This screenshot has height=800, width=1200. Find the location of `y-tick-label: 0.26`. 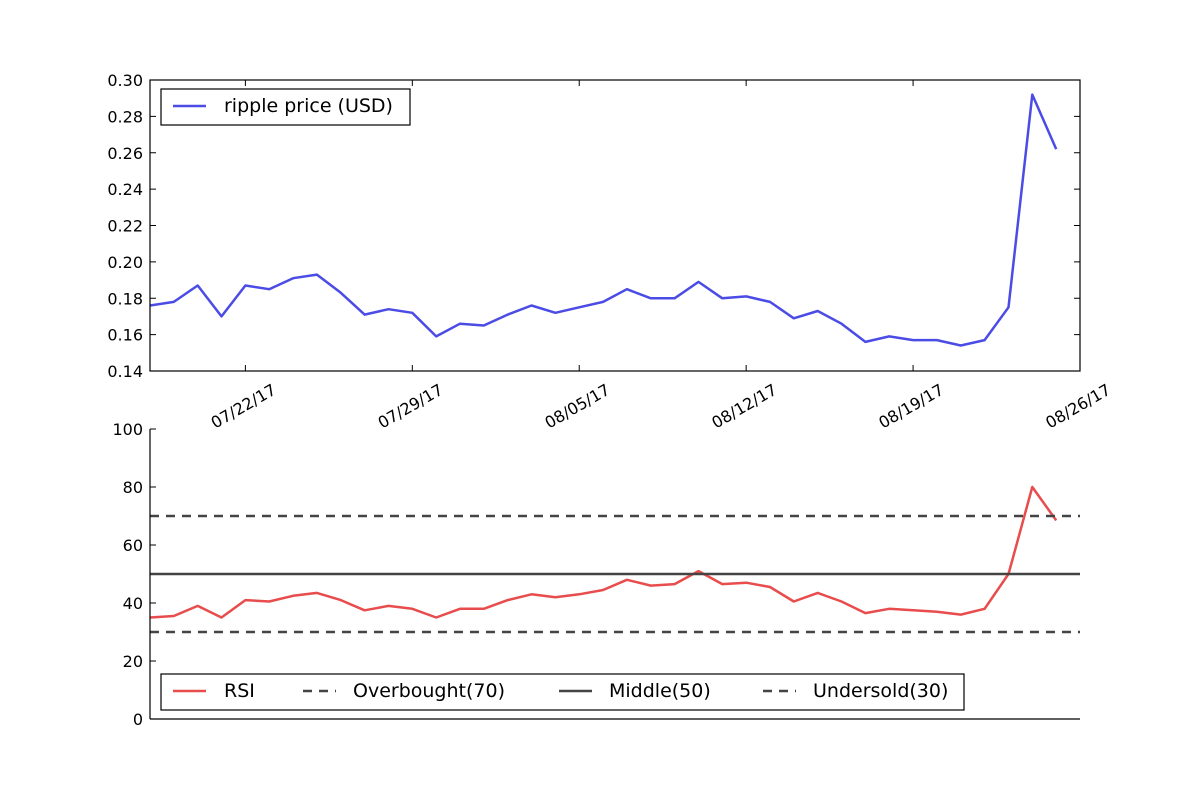

y-tick-label: 0.26 is located at coordinates (125, 153).